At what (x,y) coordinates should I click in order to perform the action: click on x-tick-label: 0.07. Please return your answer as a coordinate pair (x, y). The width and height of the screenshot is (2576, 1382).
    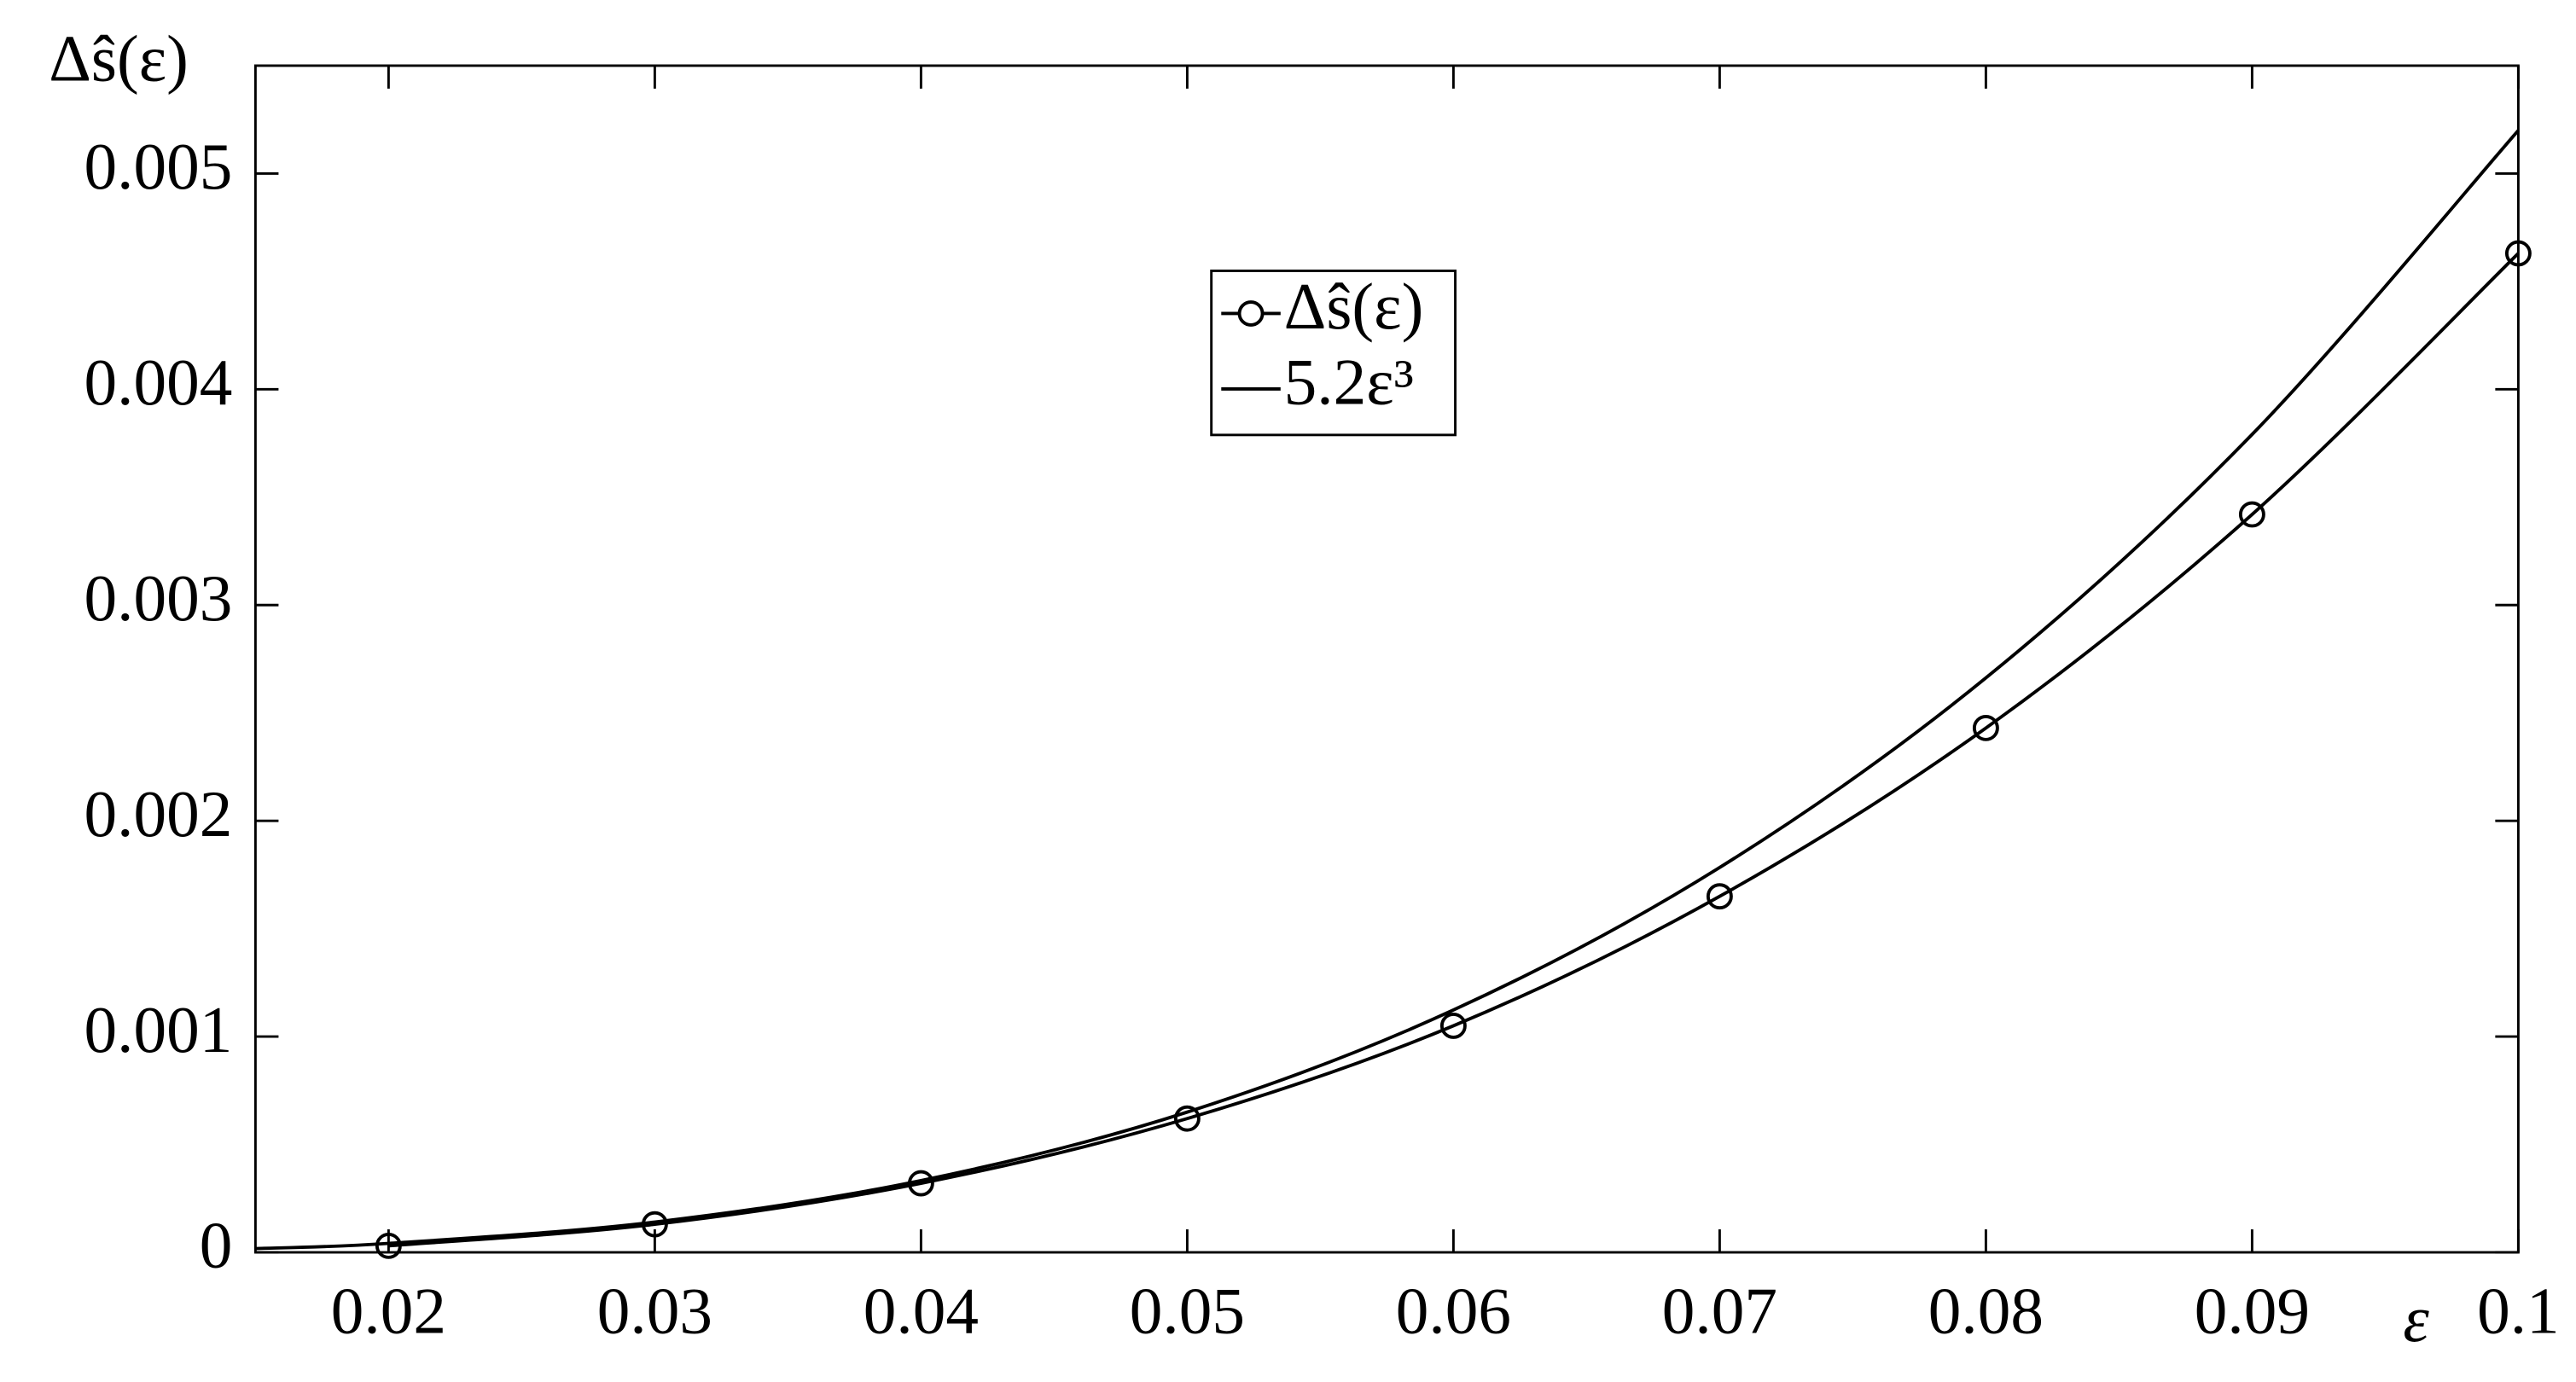
    Looking at the image, I should click on (1720, 1311).